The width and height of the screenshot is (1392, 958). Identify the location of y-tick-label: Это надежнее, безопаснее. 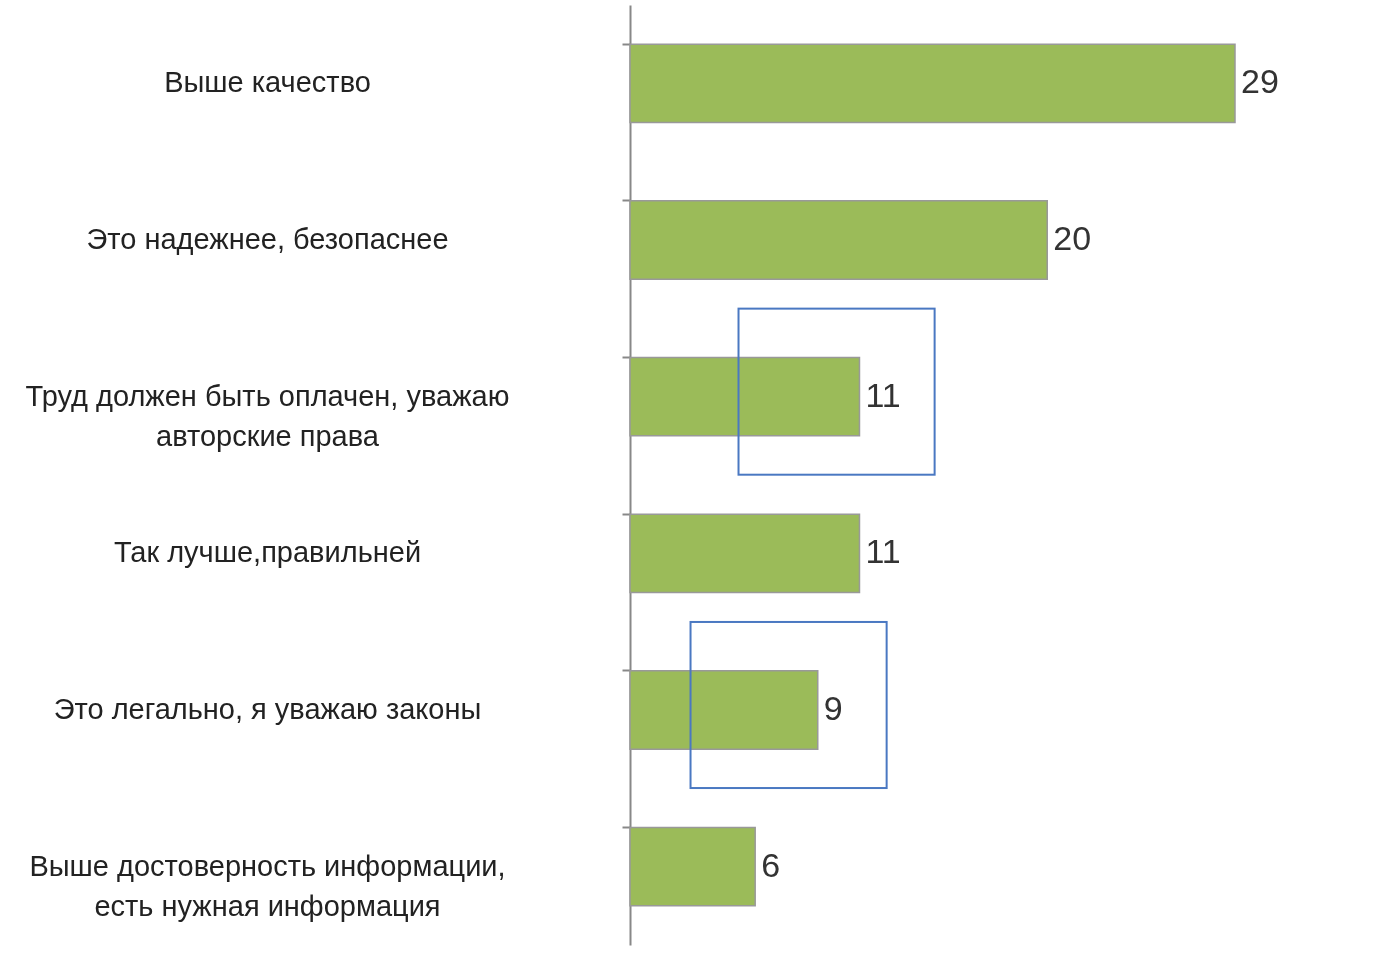
(267, 239).